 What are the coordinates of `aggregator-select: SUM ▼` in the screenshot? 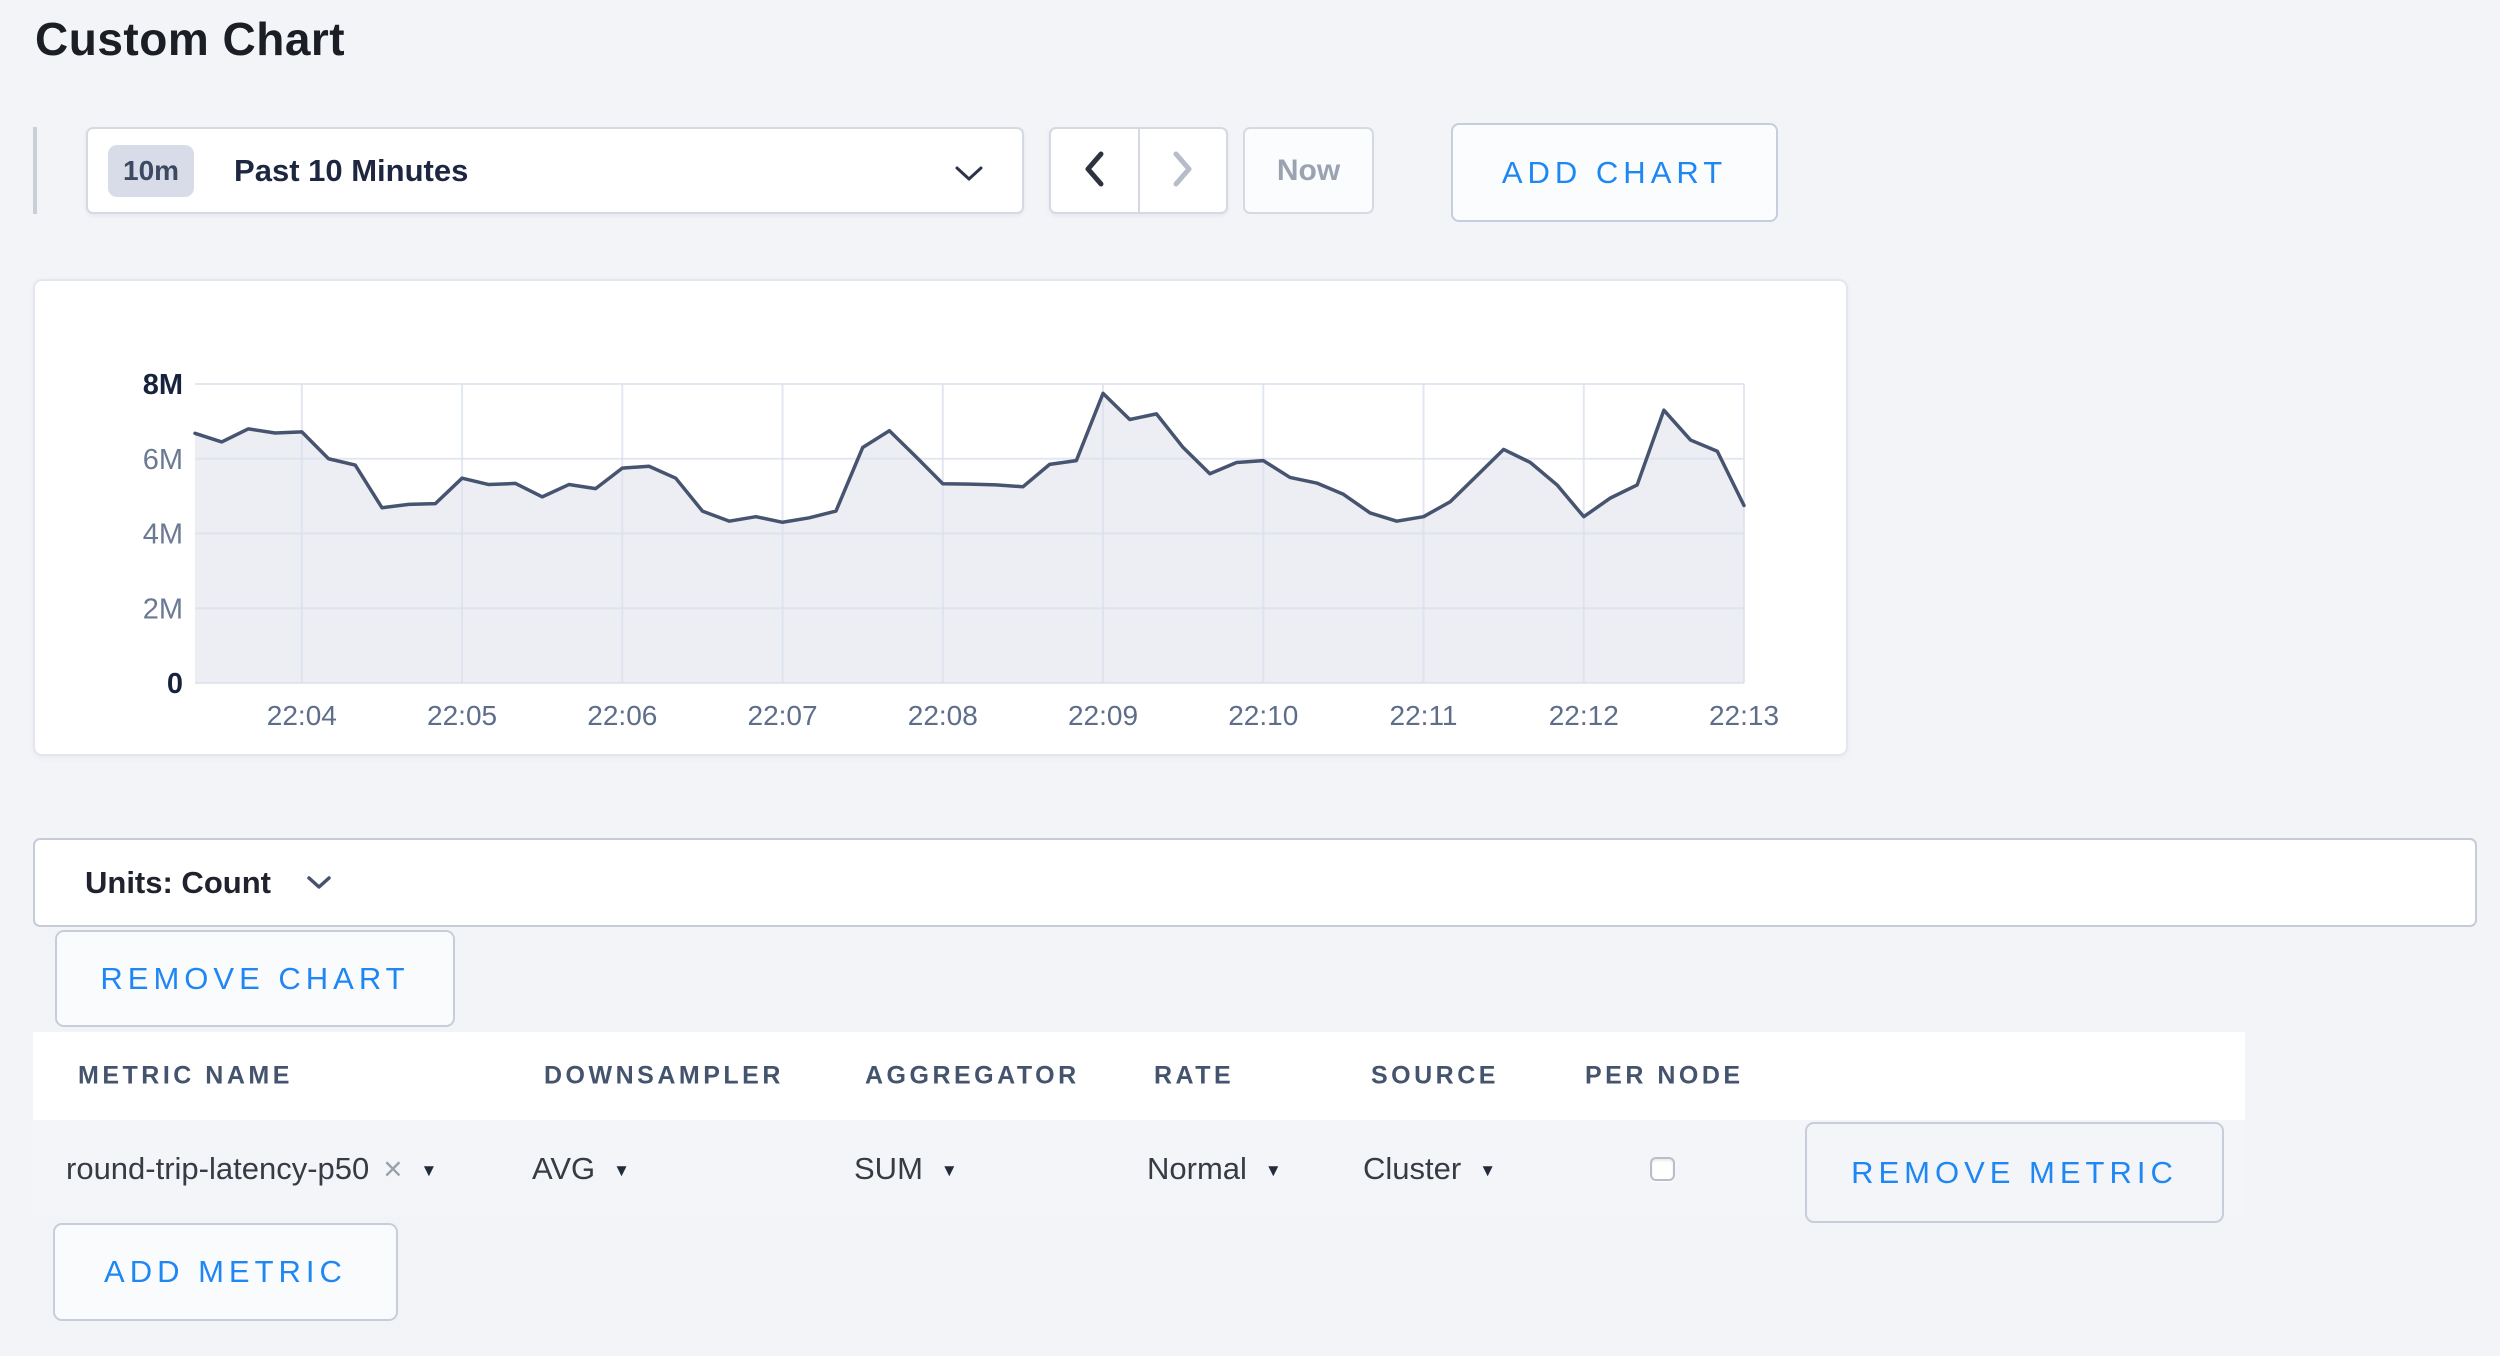 It's located at (906, 1169).